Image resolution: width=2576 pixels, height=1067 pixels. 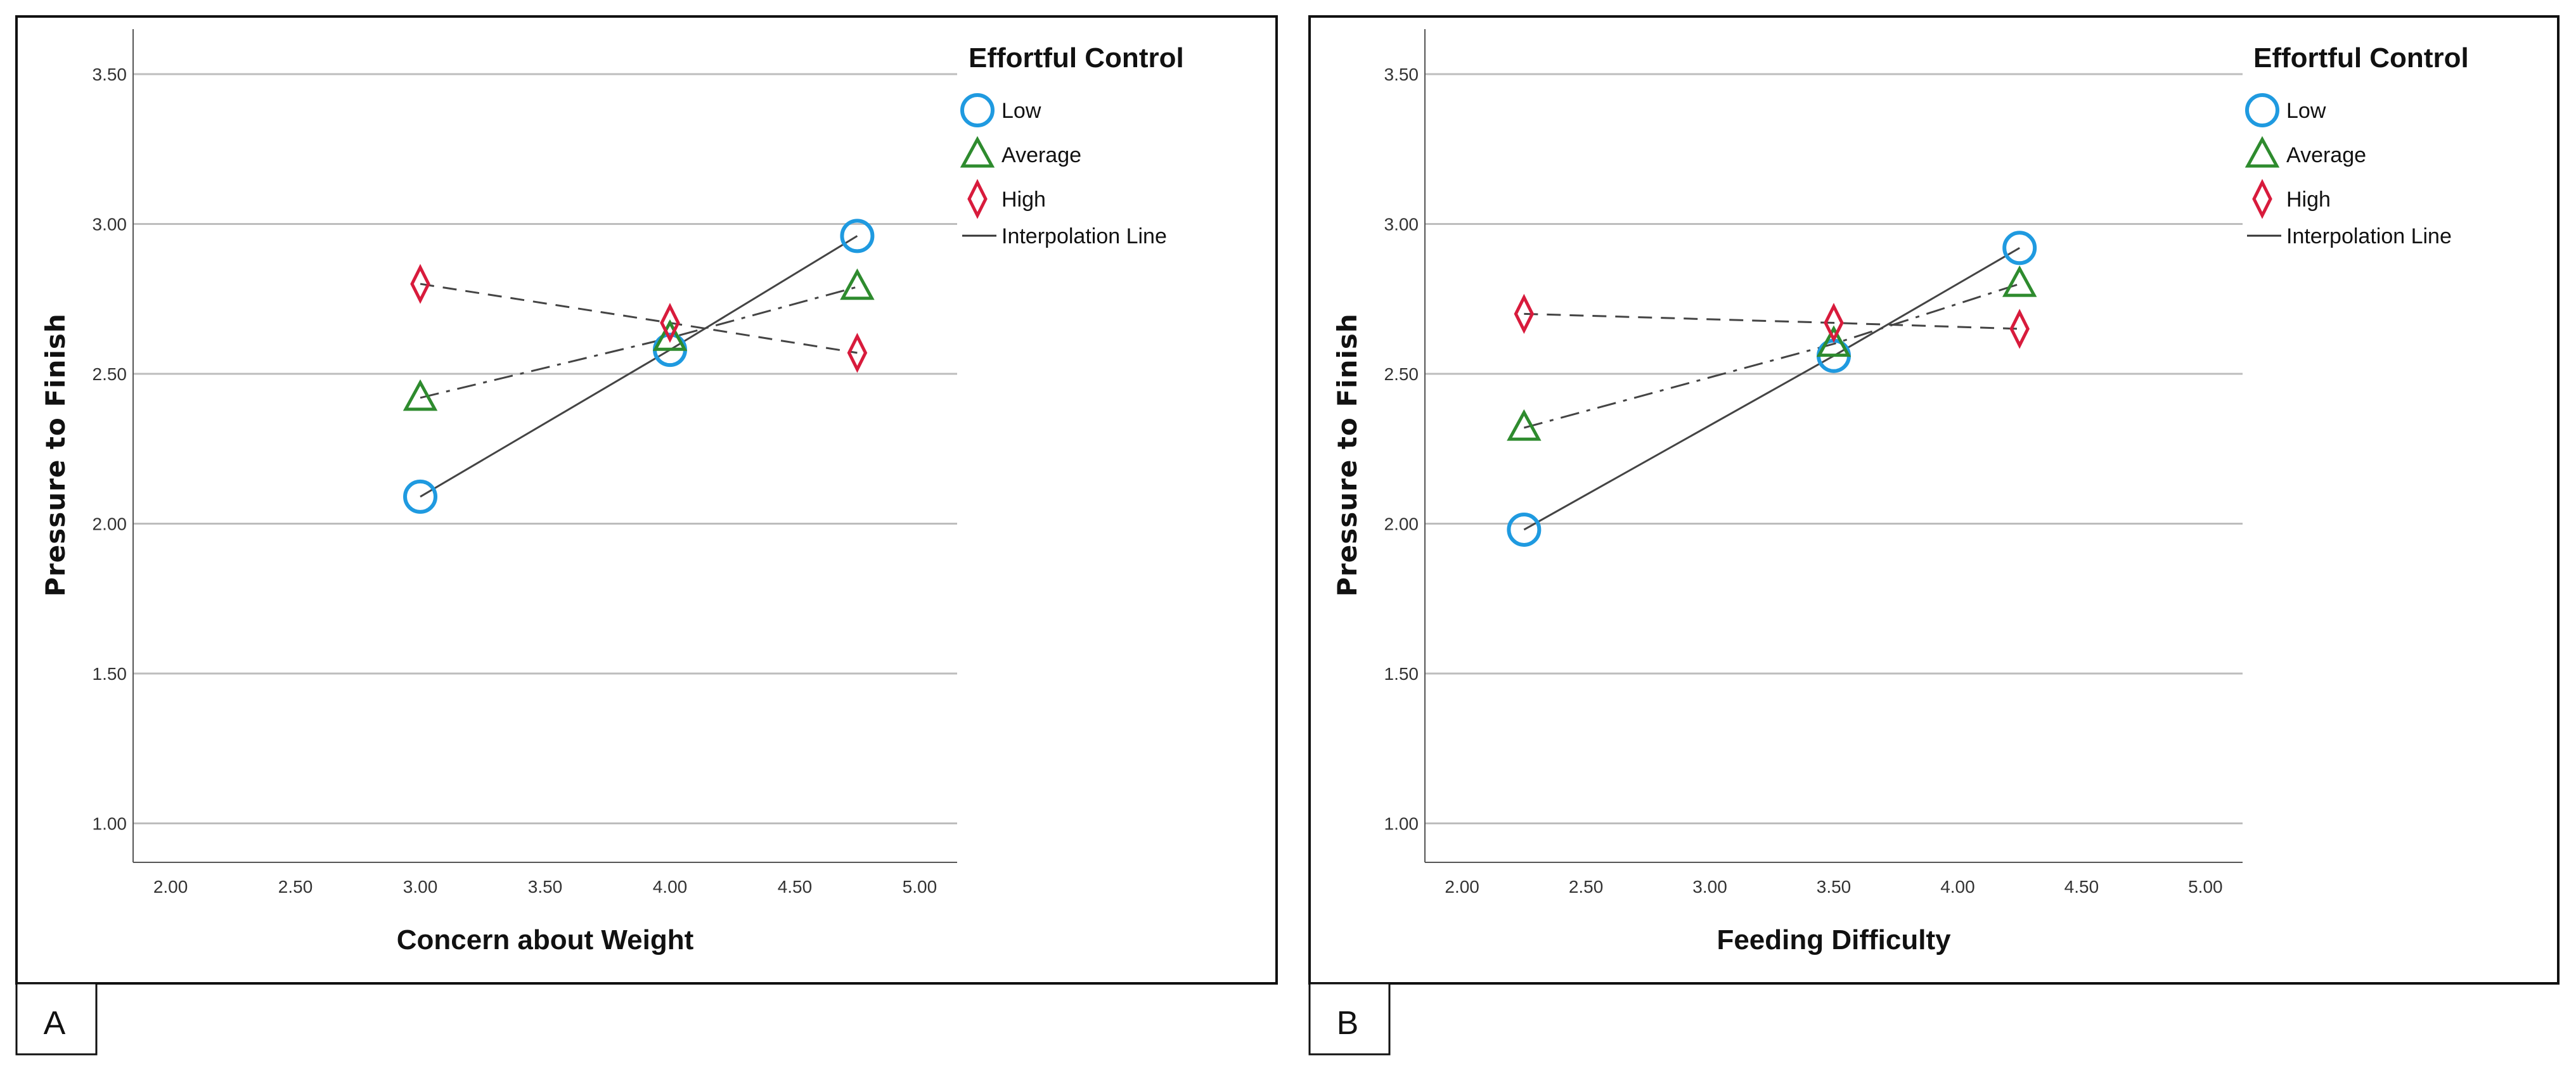 I want to click on panel-a-legend-label-average: Average, so click(x=1041, y=155).